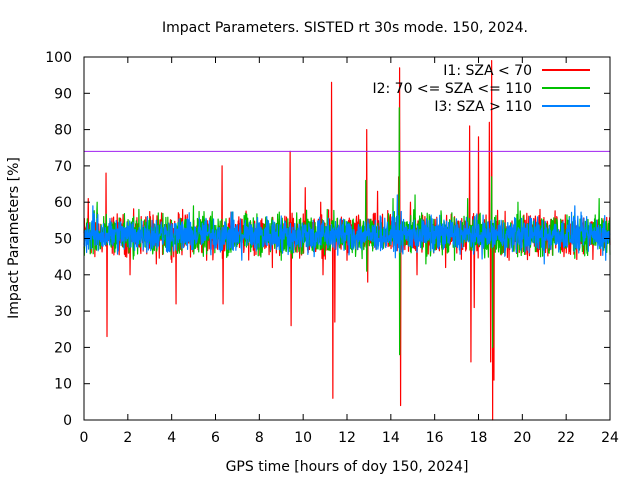 The height and width of the screenshot is (480, 640). I want to click on x-tick-label: 8, so click(259, 438).